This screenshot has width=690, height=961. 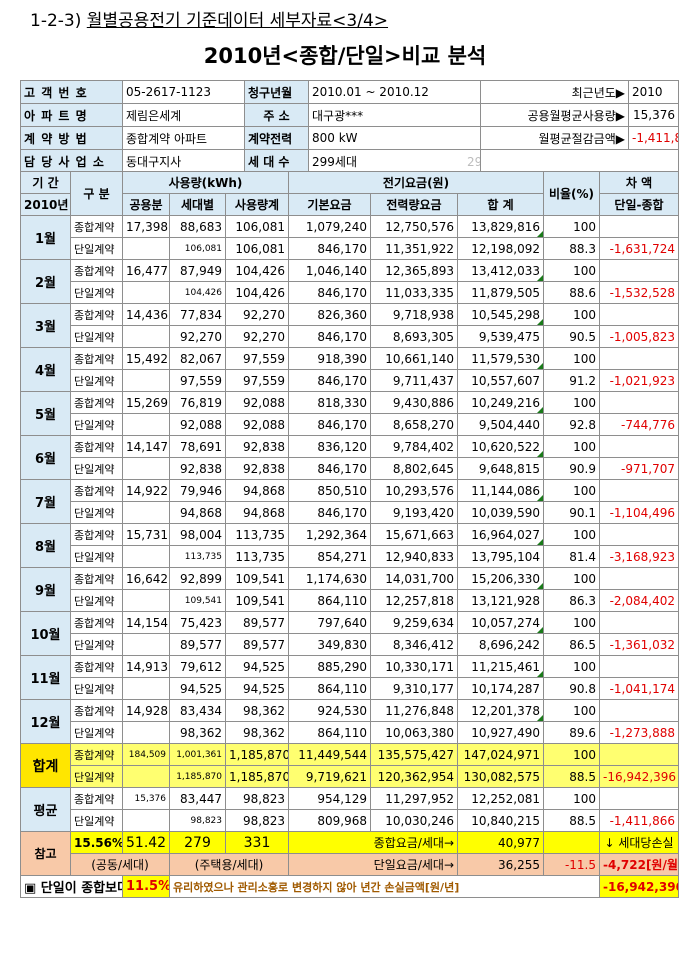 What do you see at coordinates (197, 446) in the screenshot?
I see `cell: 78,691` at bounding box center [197, 446].